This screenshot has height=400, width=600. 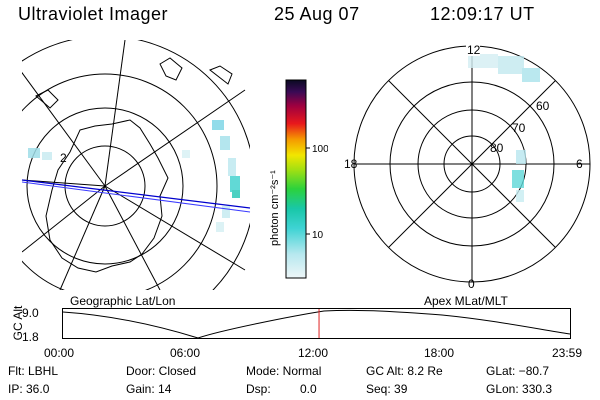 I want to click on status-mode: Mode: Normal, so click(x=284, y=371).